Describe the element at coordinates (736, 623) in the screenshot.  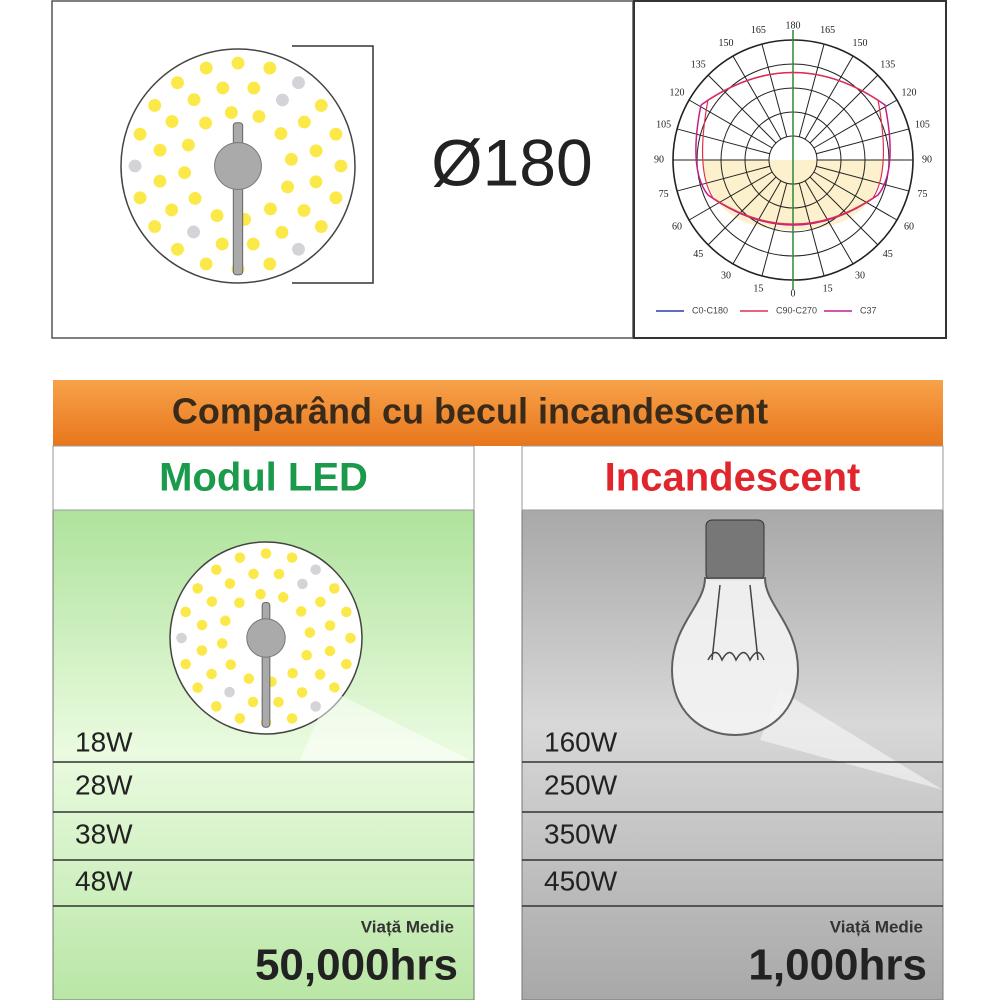
I see `filament` at that location.